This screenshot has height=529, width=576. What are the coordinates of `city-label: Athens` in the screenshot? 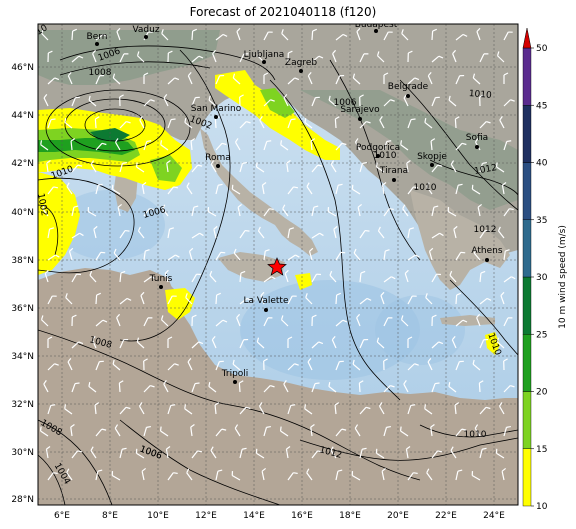 It's located at (486, 251).